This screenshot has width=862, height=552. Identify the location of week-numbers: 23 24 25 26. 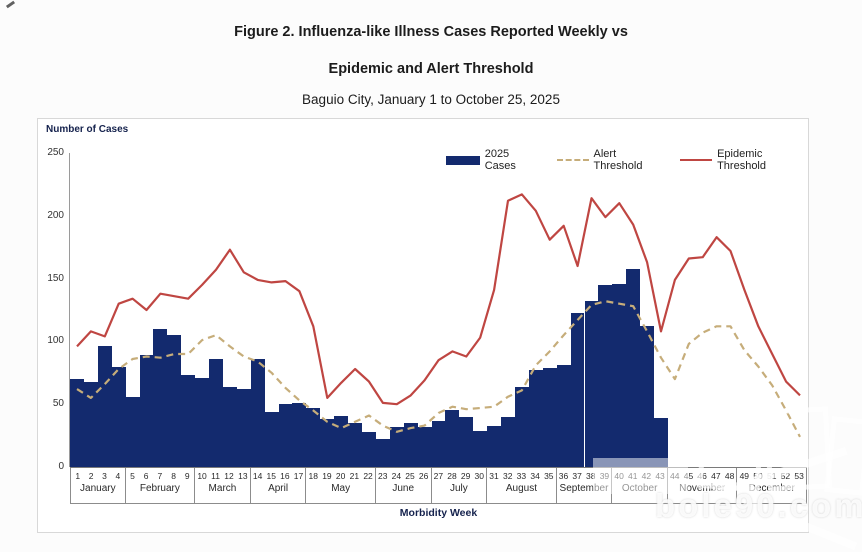
(403, 474).